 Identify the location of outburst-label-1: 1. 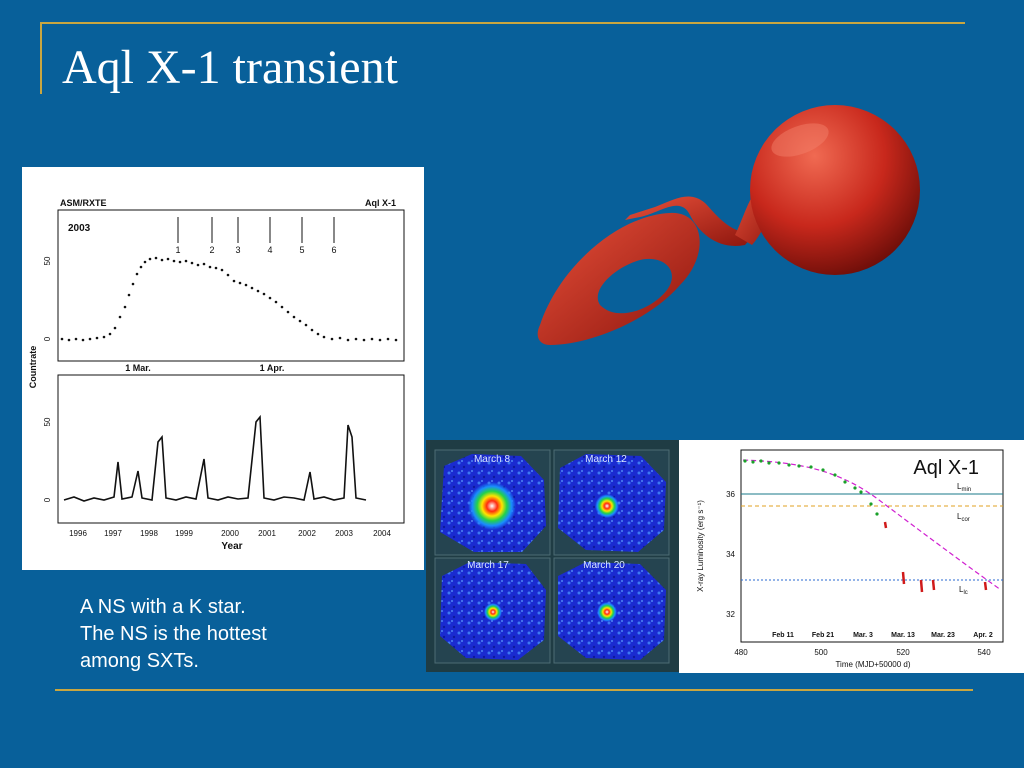
(177, 250).